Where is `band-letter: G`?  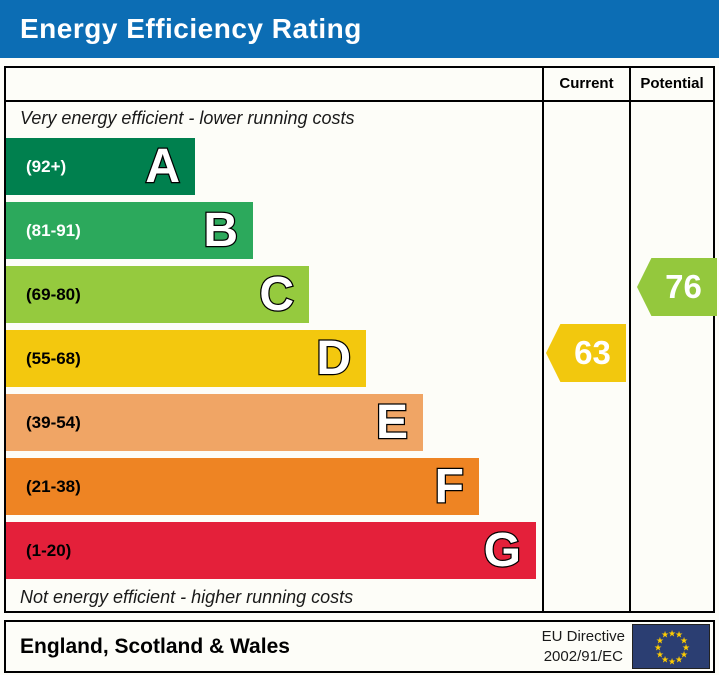
band-letter: G is located at coordinates (502, 550).